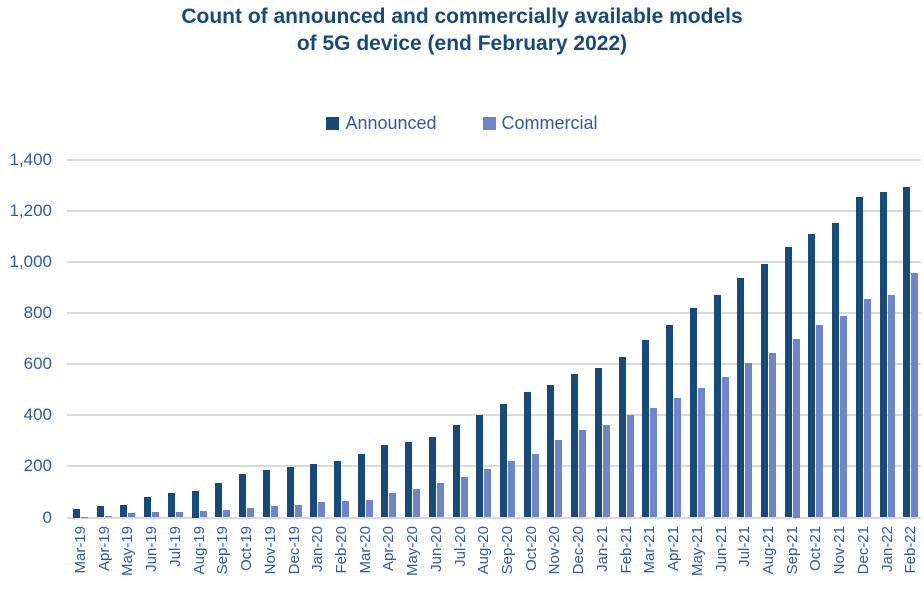 Image resolution: width=924 pixels, height=603 pixels. Describe the element at coordinates (816, 548) in the screenshot. I see `x-axis-tick-label: Oct-21` at that location.